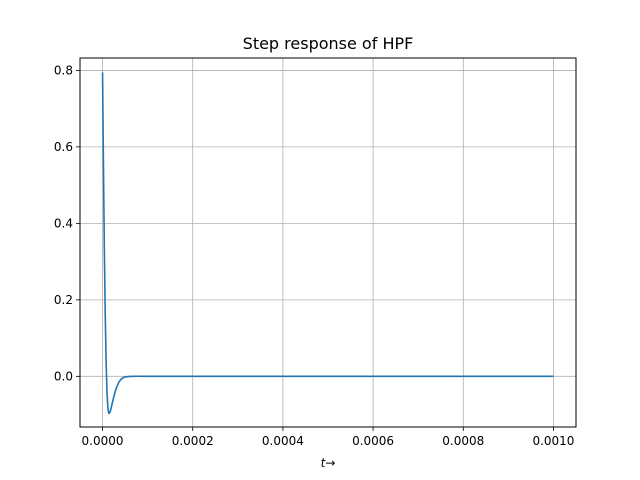  Describe the element at coordinates (63, 70) in the screenshot. I see `y-tick-label: 0.8` at that location.